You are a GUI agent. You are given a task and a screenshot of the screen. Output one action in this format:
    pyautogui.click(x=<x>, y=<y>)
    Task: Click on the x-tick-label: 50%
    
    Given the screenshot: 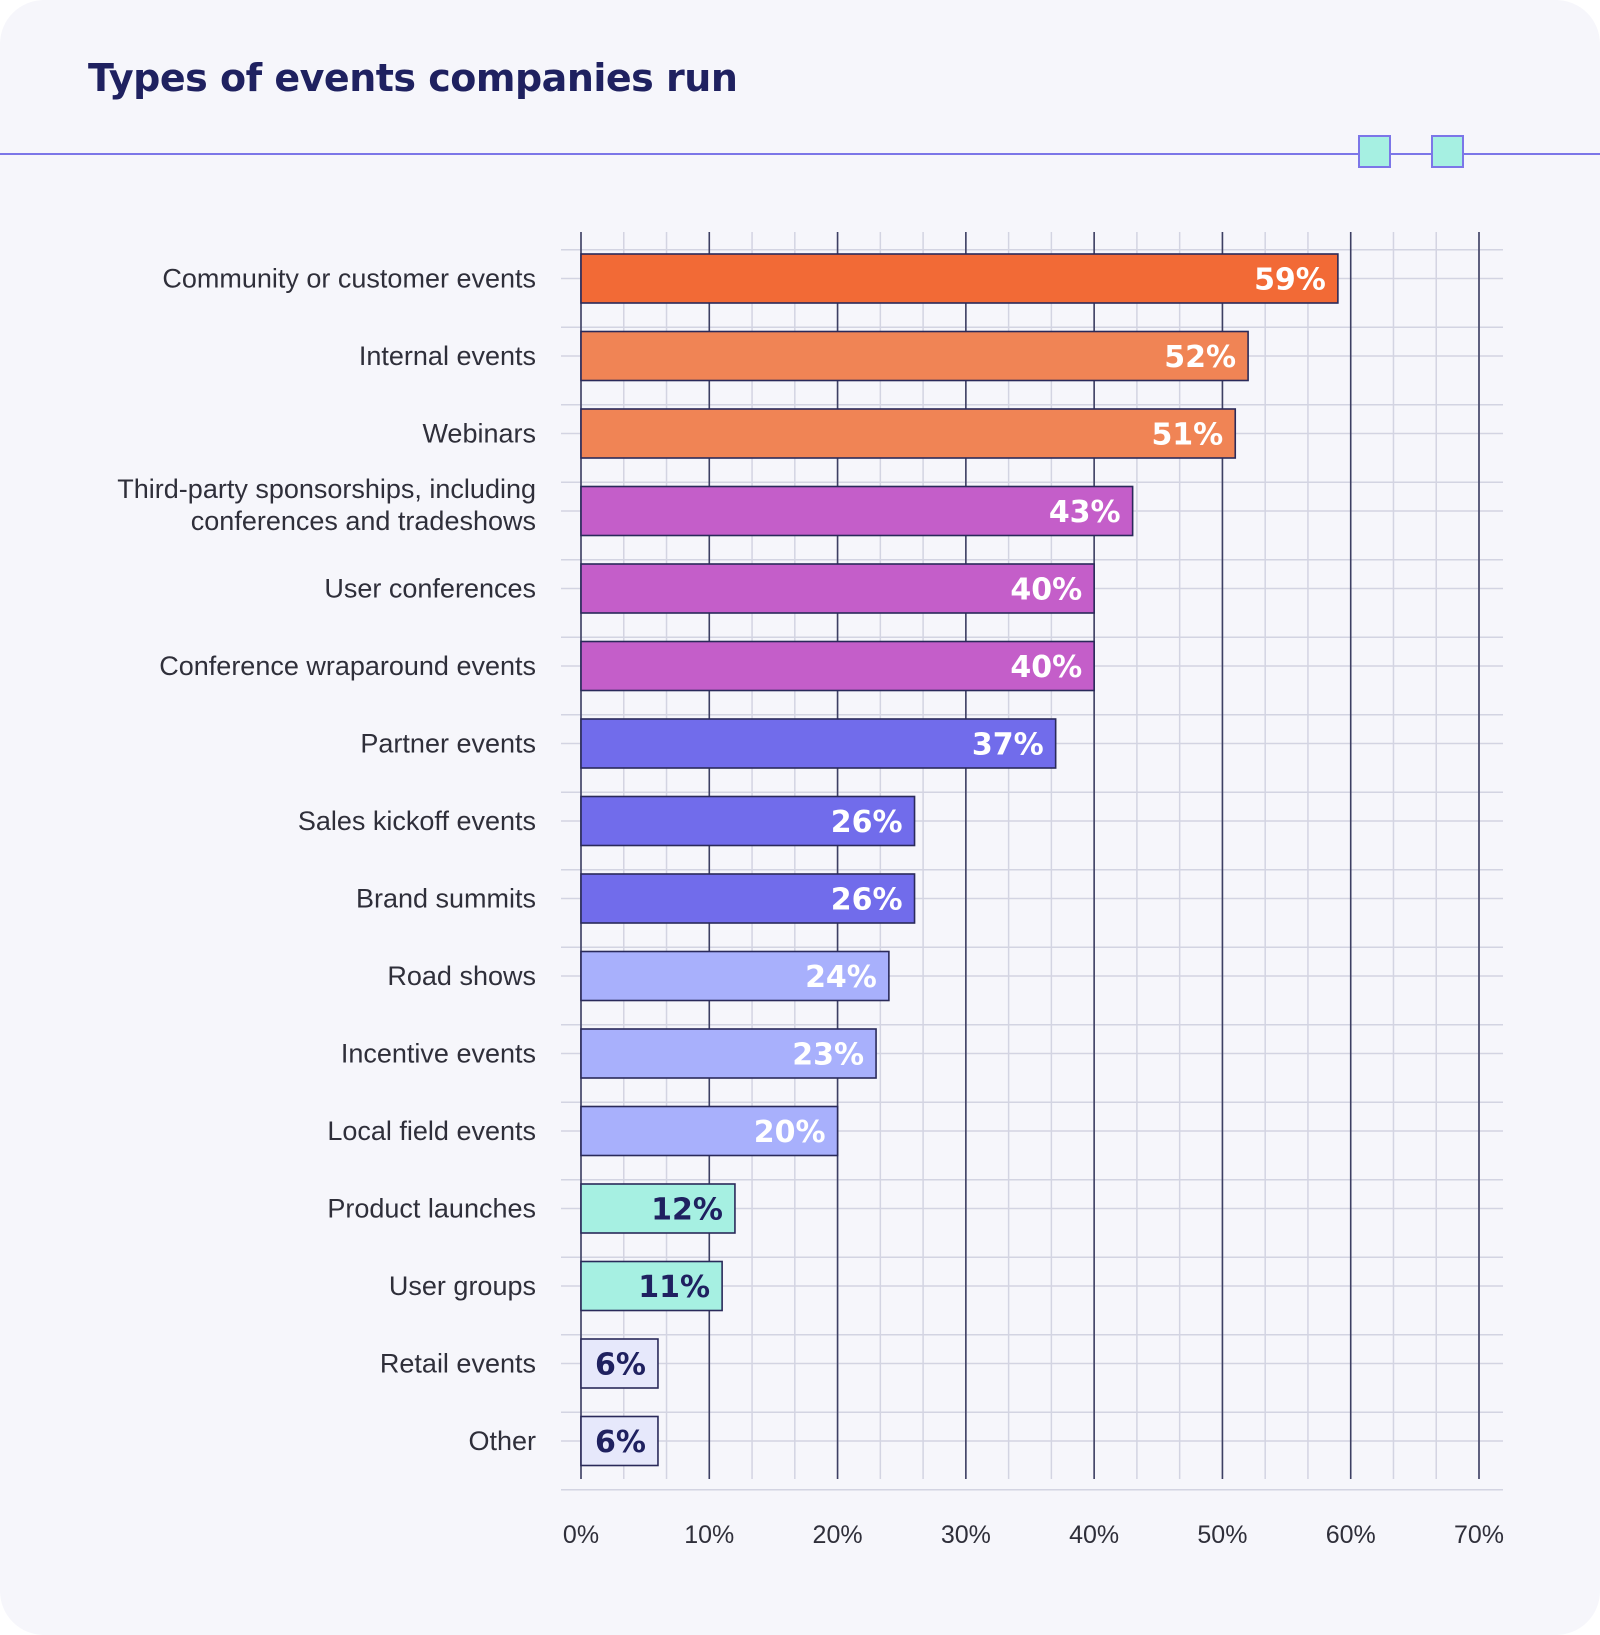 What is the action you would take?
    pyautogui.click(x=1222, y=1535)
    